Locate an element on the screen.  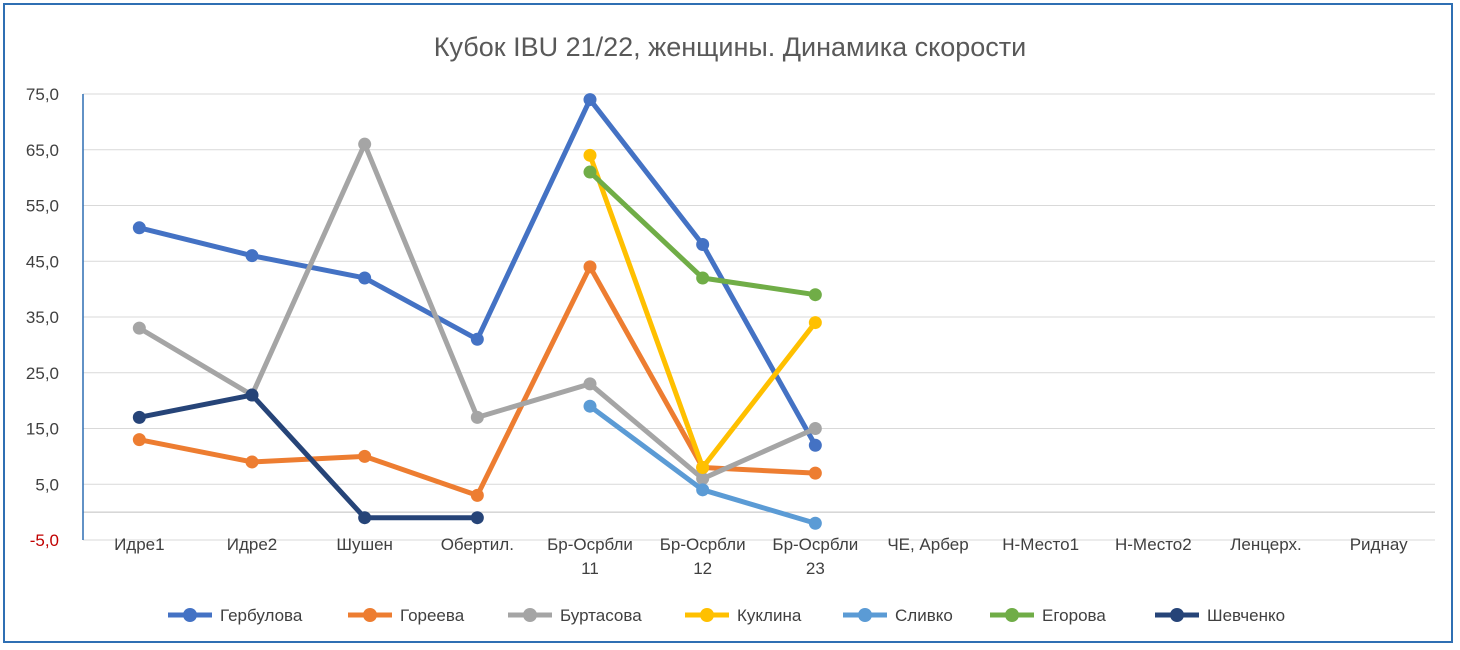
y-tick-label: 75,0 is located at coordinates (42, 94).